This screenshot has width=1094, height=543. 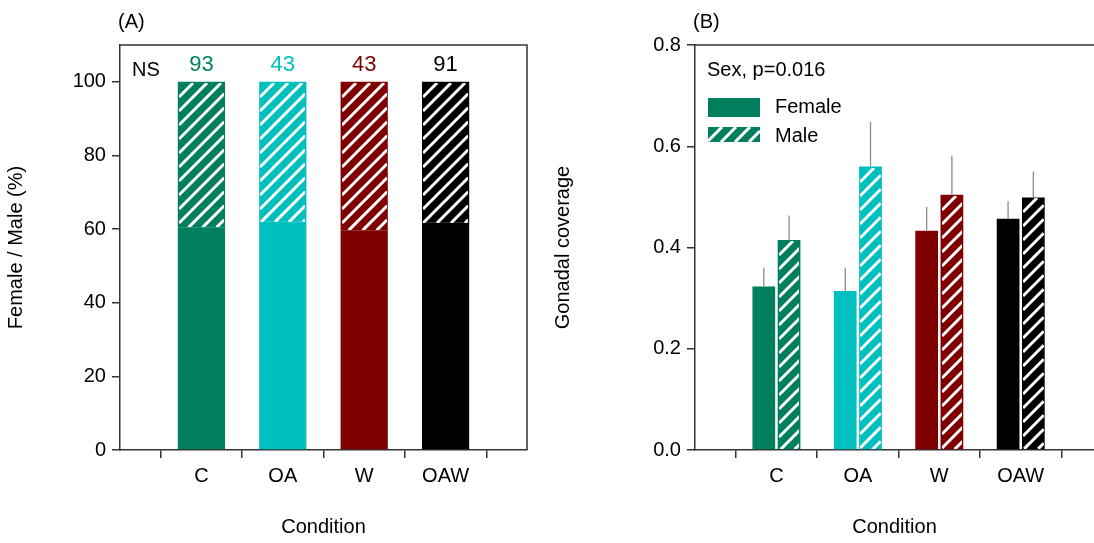 What do you see at coordinates (94, 374) in the screenshot?
I see `y-tick-label: 20` at bounding box center [94, 374].